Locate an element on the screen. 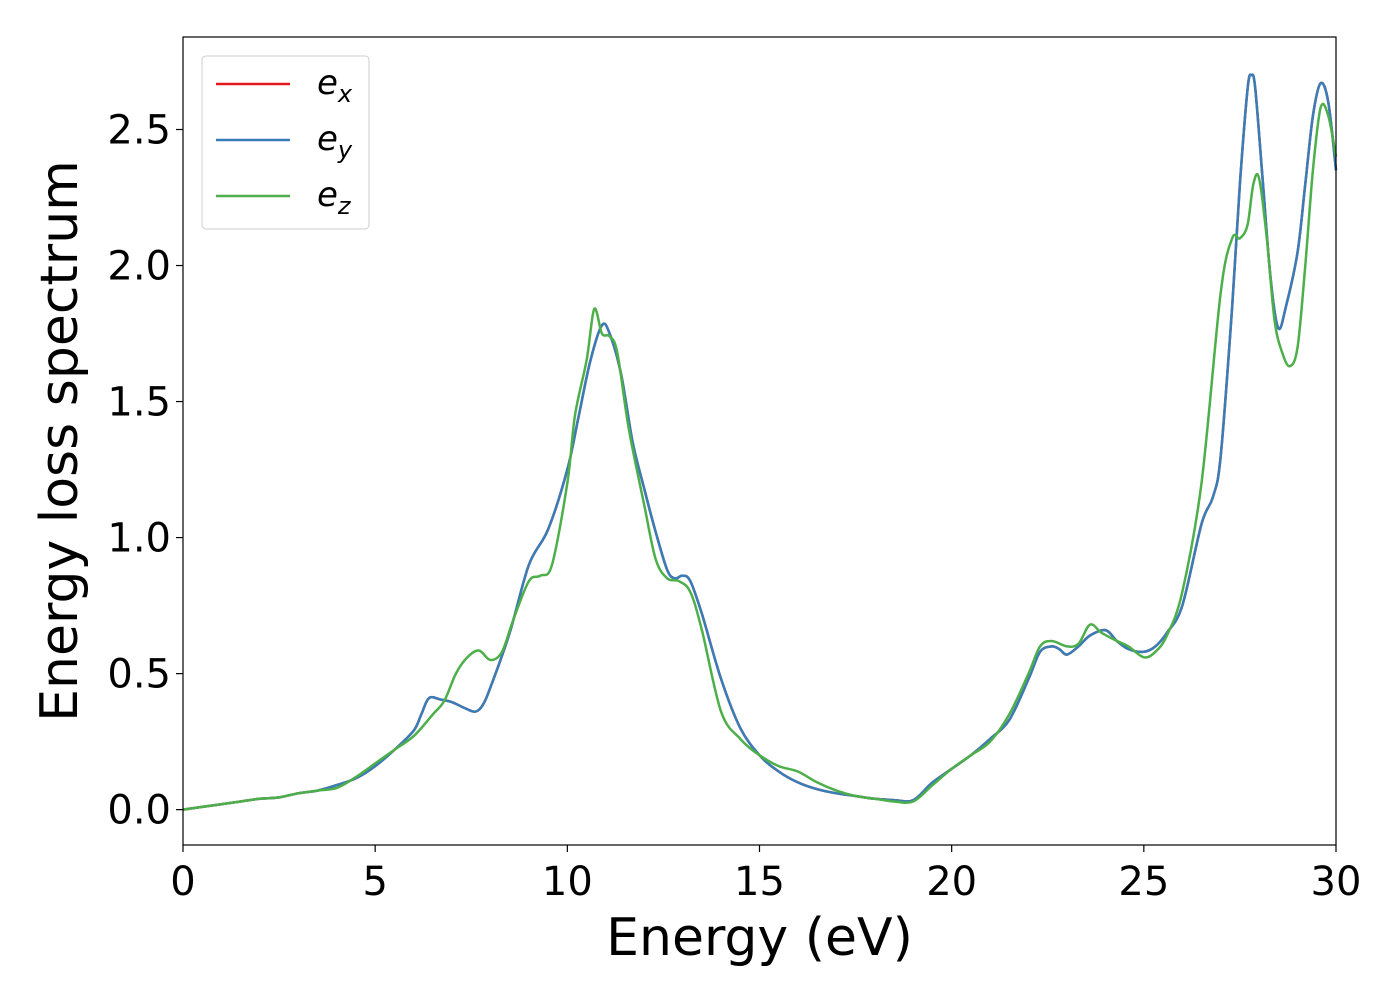 Image resolution: width=1400 pixels, height=1000 pixels. x-axis-ticks: 0 5 10 15 20 25 30 is located at coordinates (765, 875).